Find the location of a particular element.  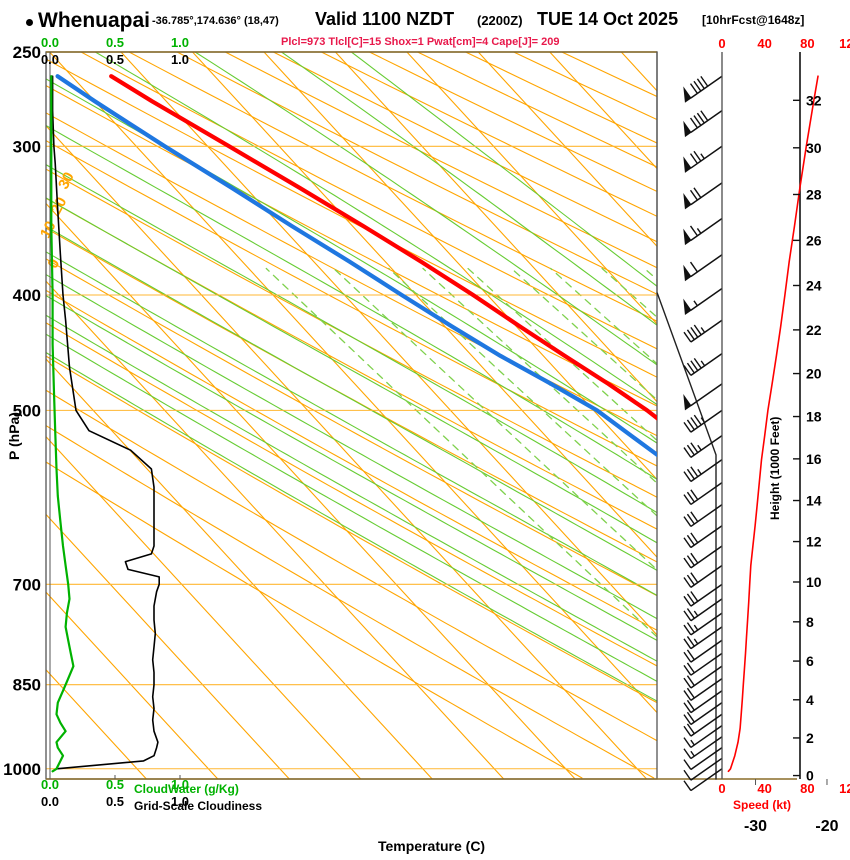

height-tick-label: 6 is located at coordinates (810, 661).